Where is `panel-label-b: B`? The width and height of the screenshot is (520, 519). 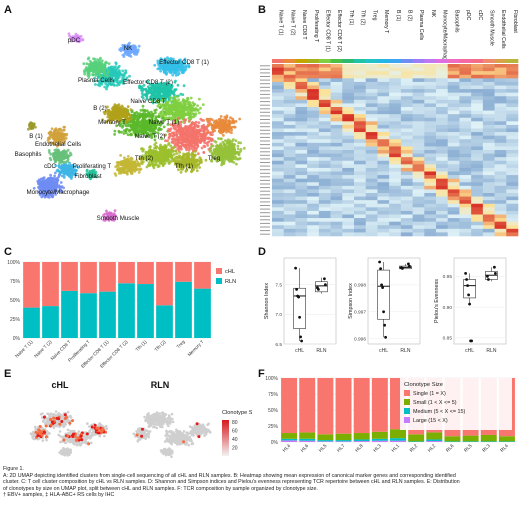
panel-label-b: B is located at coordinates (262, 10).